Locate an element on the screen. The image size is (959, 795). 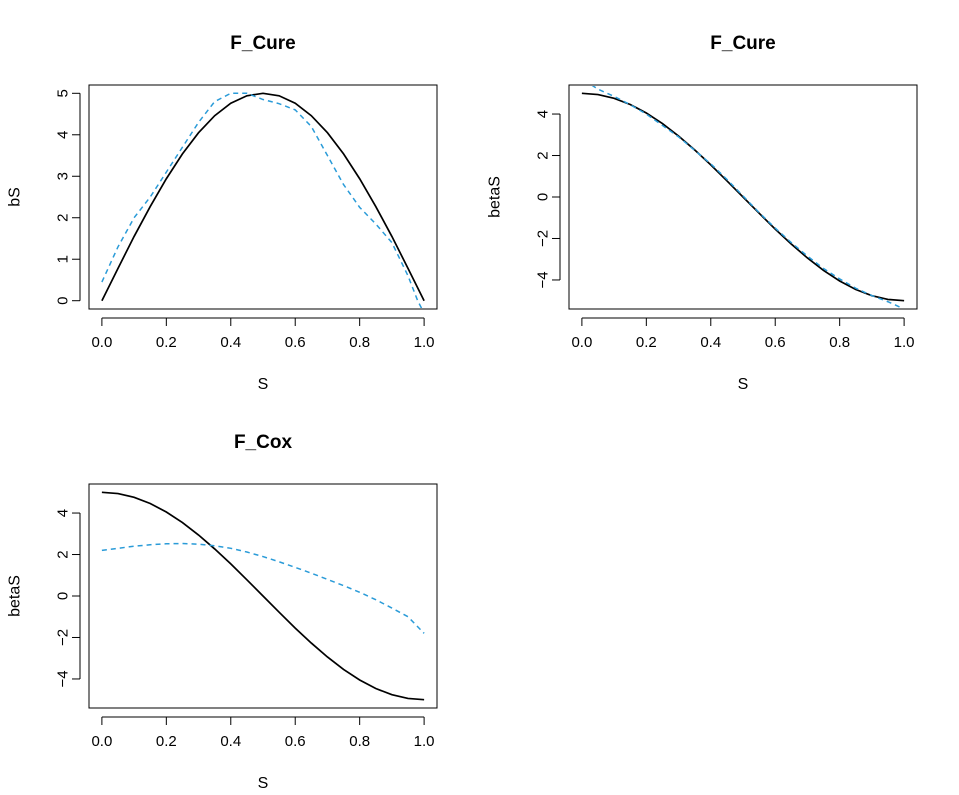
y-tick-label: 3 is located at coordinates (63, 176).